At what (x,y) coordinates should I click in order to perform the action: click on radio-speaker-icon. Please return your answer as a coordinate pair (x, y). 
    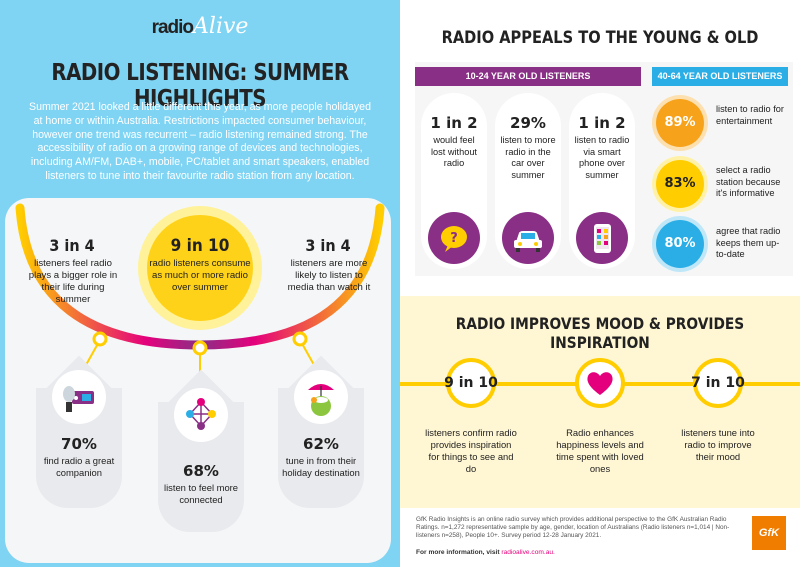
    Looking at the image, I should click on (79, 397).